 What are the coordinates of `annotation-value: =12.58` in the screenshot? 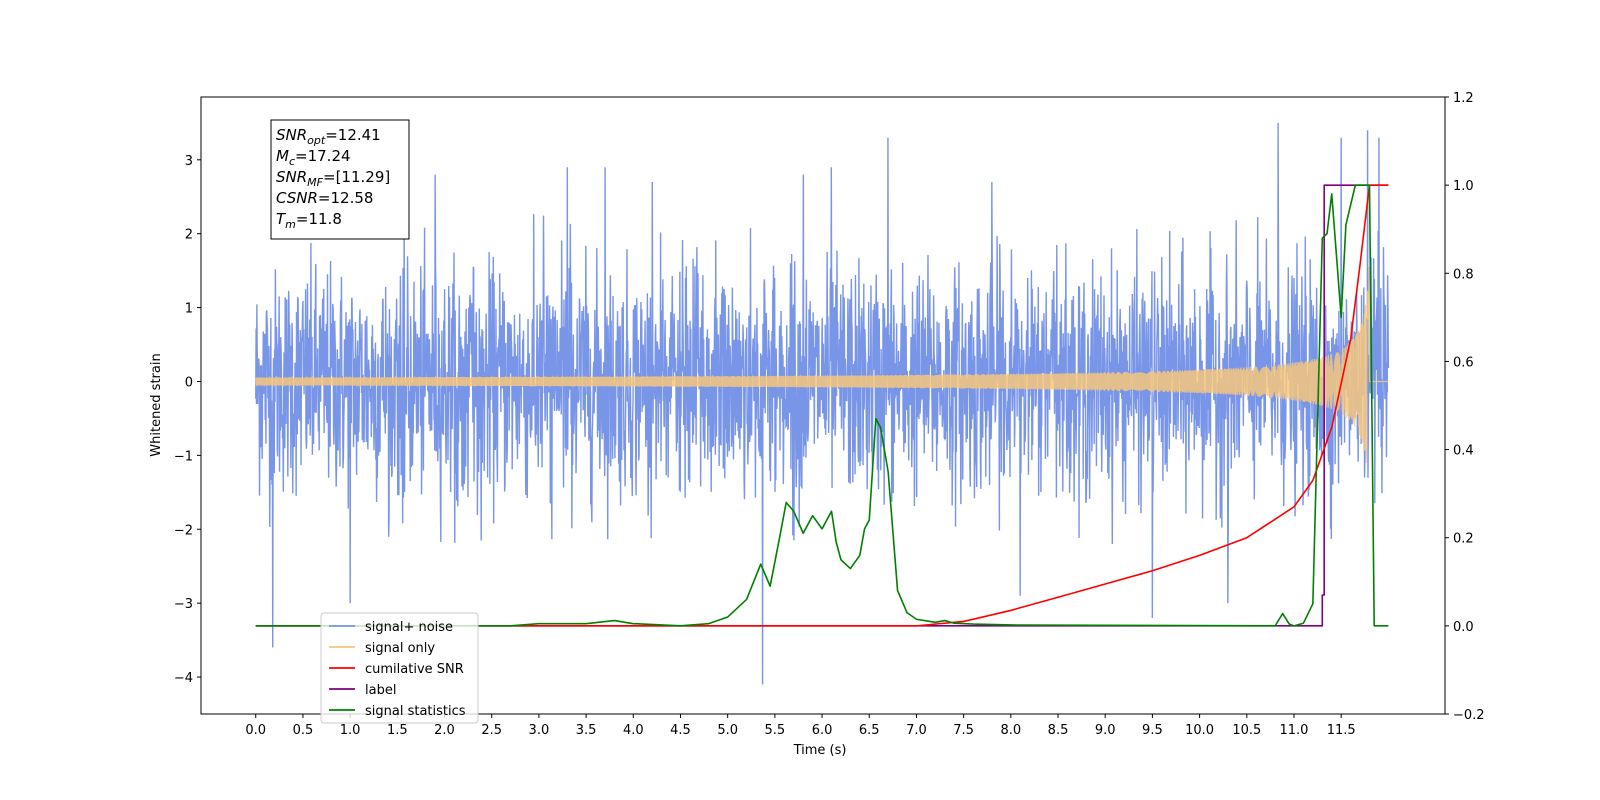 It's located at (346, 198).